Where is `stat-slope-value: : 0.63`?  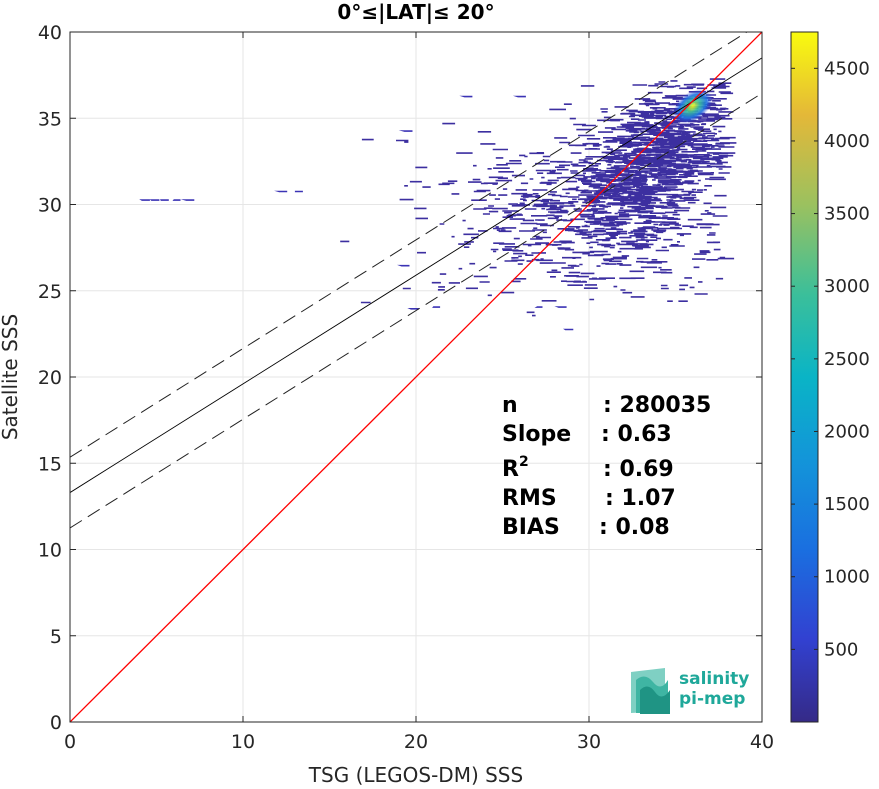 stat-slope-value: : 0.63 is located at coordinates (636, 434).